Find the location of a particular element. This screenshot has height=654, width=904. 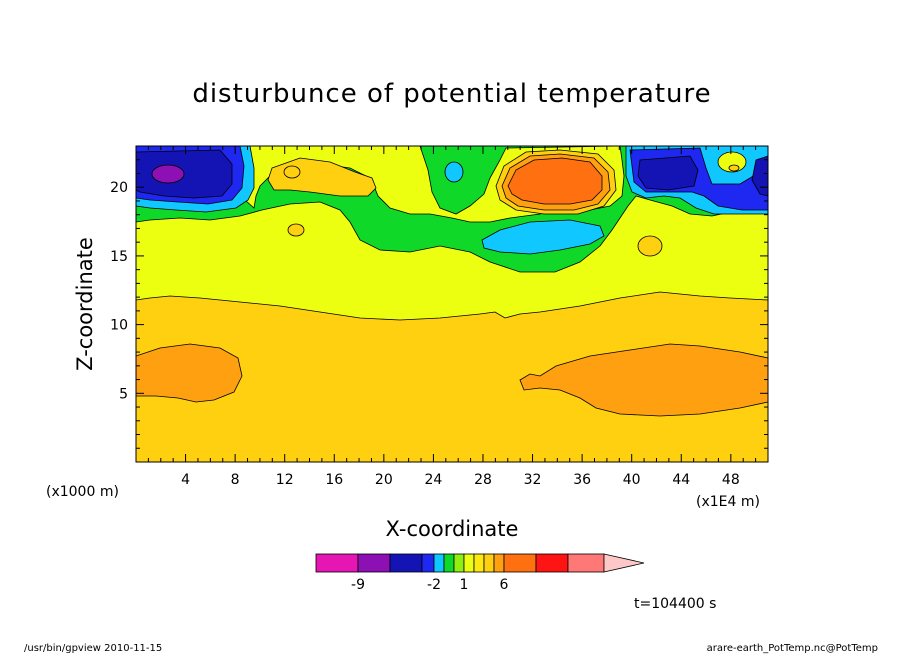

band-cyan-middle is located at coordinates (543, 237).